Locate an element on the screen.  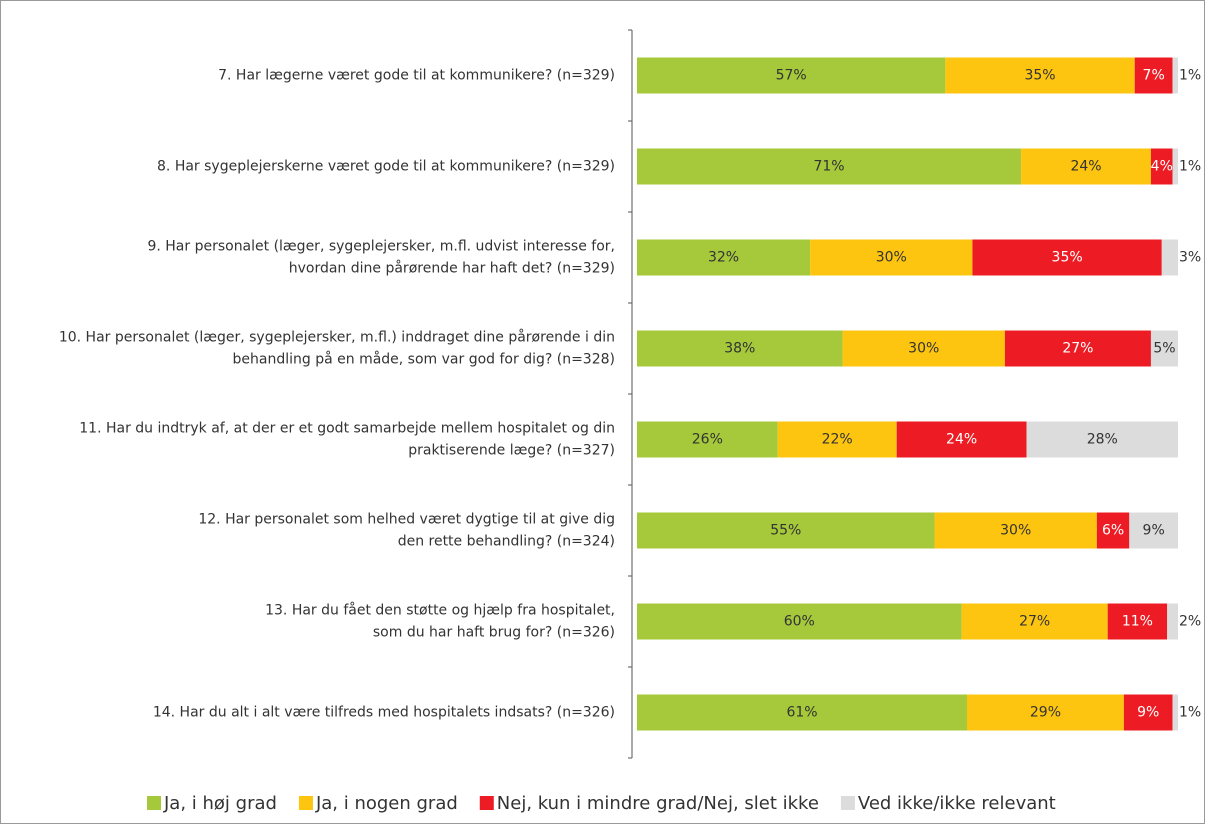
value-label: 5% is located at coordinates (1164, 349).